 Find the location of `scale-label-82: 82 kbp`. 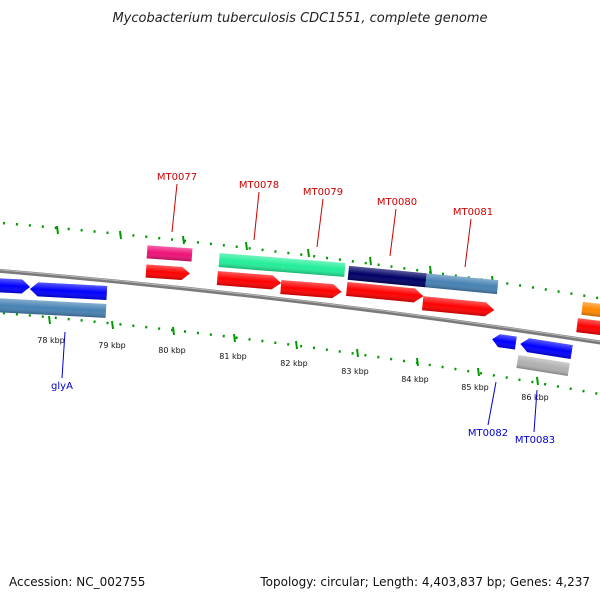

scale-label-82: 82 kbp is located at coordinates (294, 363).